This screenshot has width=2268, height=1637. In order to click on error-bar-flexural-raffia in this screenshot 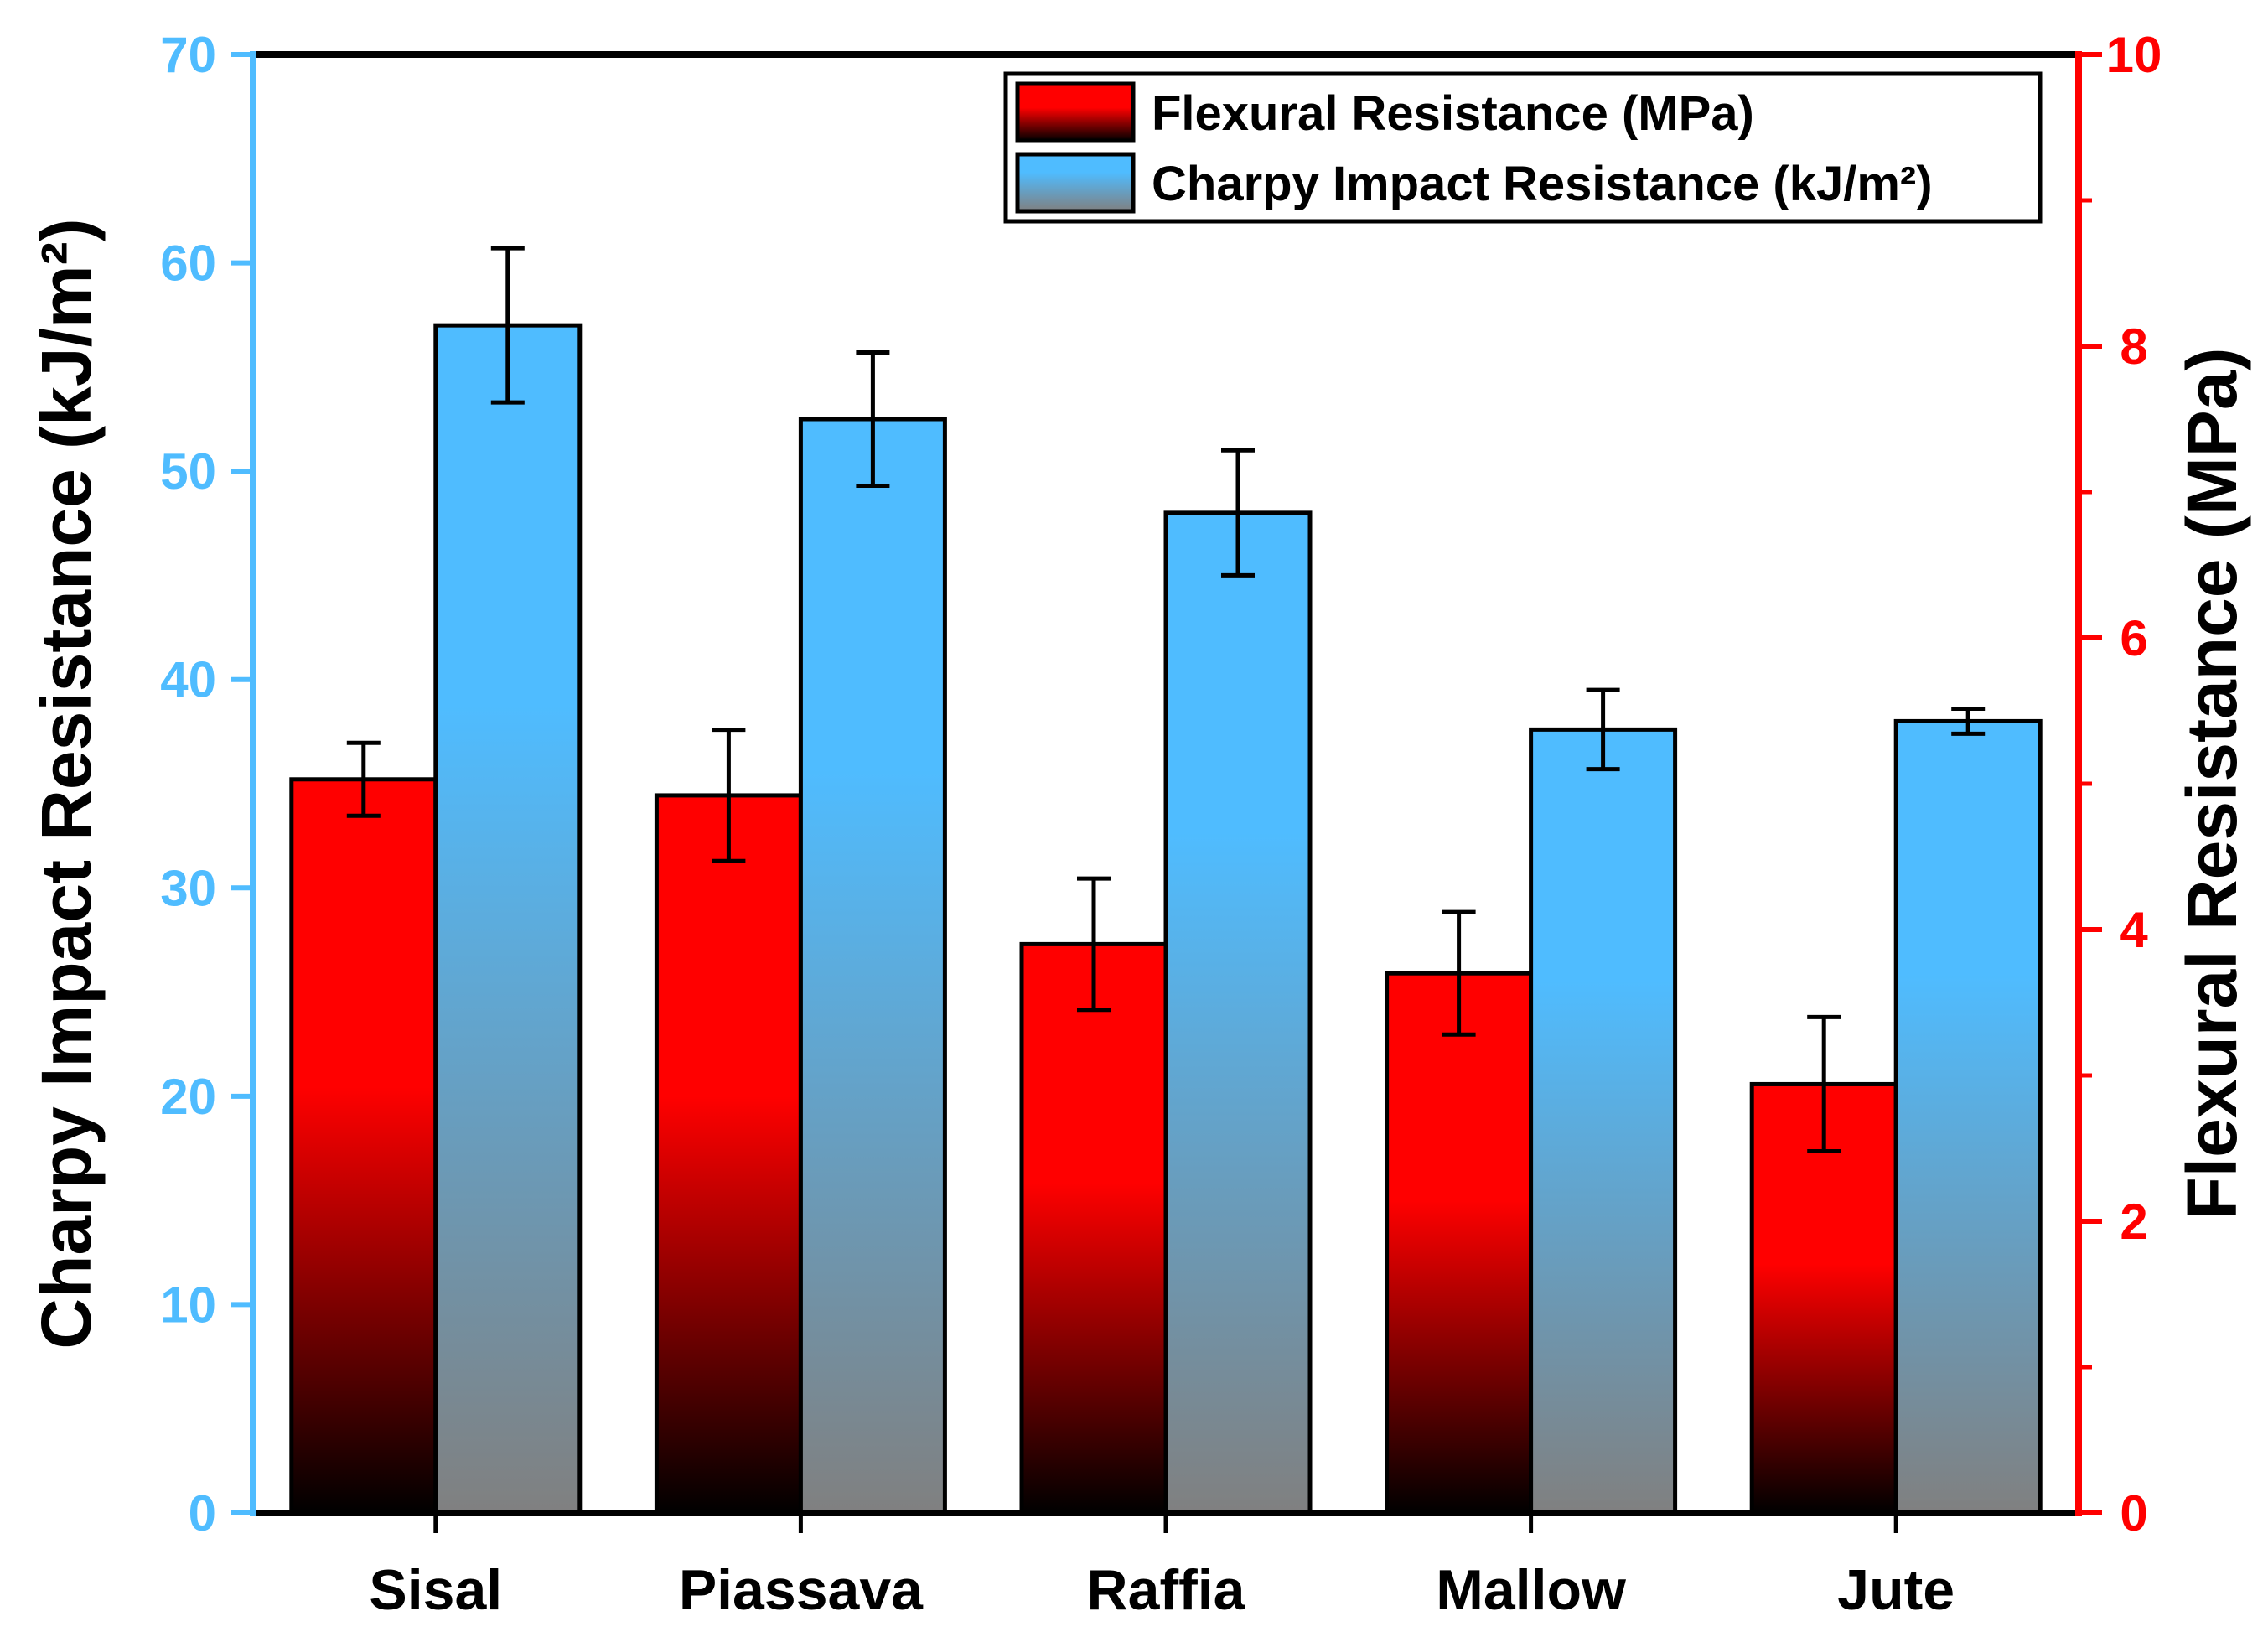, I will do `click(1094, 944)`.